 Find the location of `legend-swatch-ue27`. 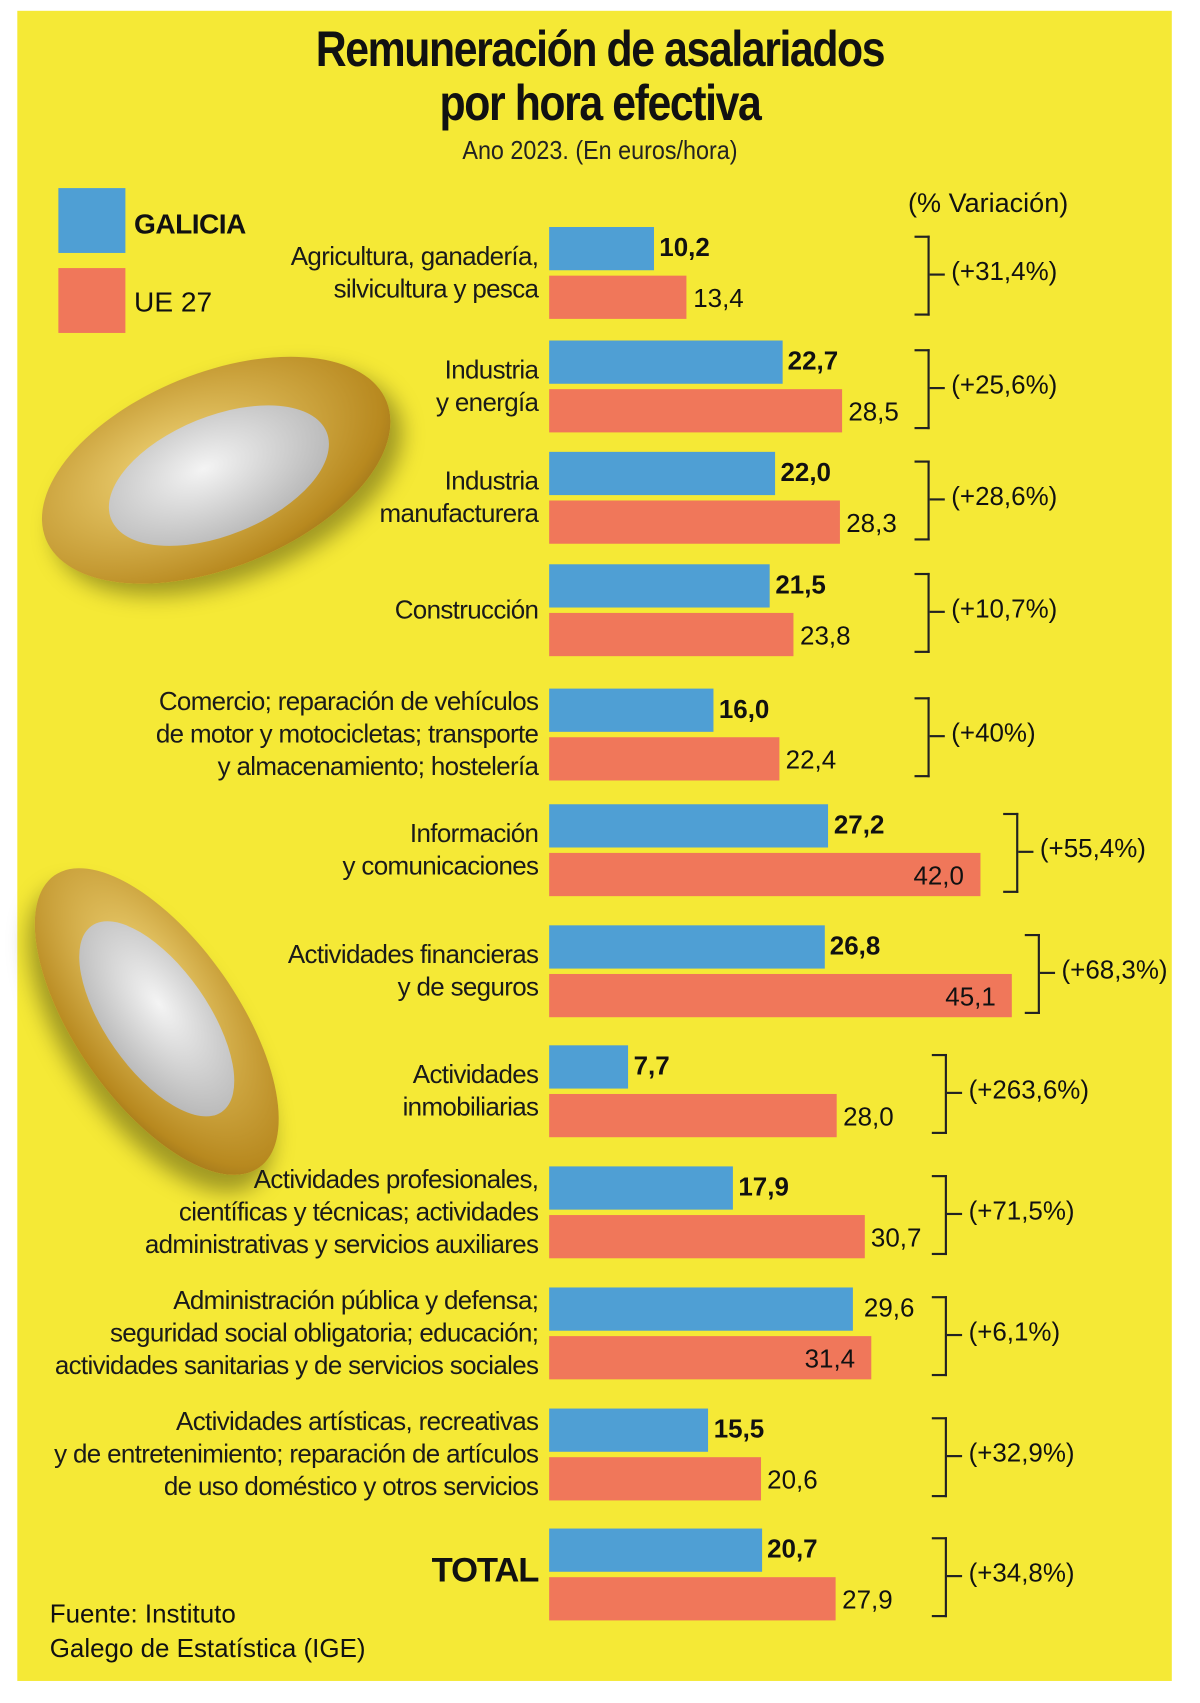

legend-swatch-ue27 is located at coordinates (92, 300).